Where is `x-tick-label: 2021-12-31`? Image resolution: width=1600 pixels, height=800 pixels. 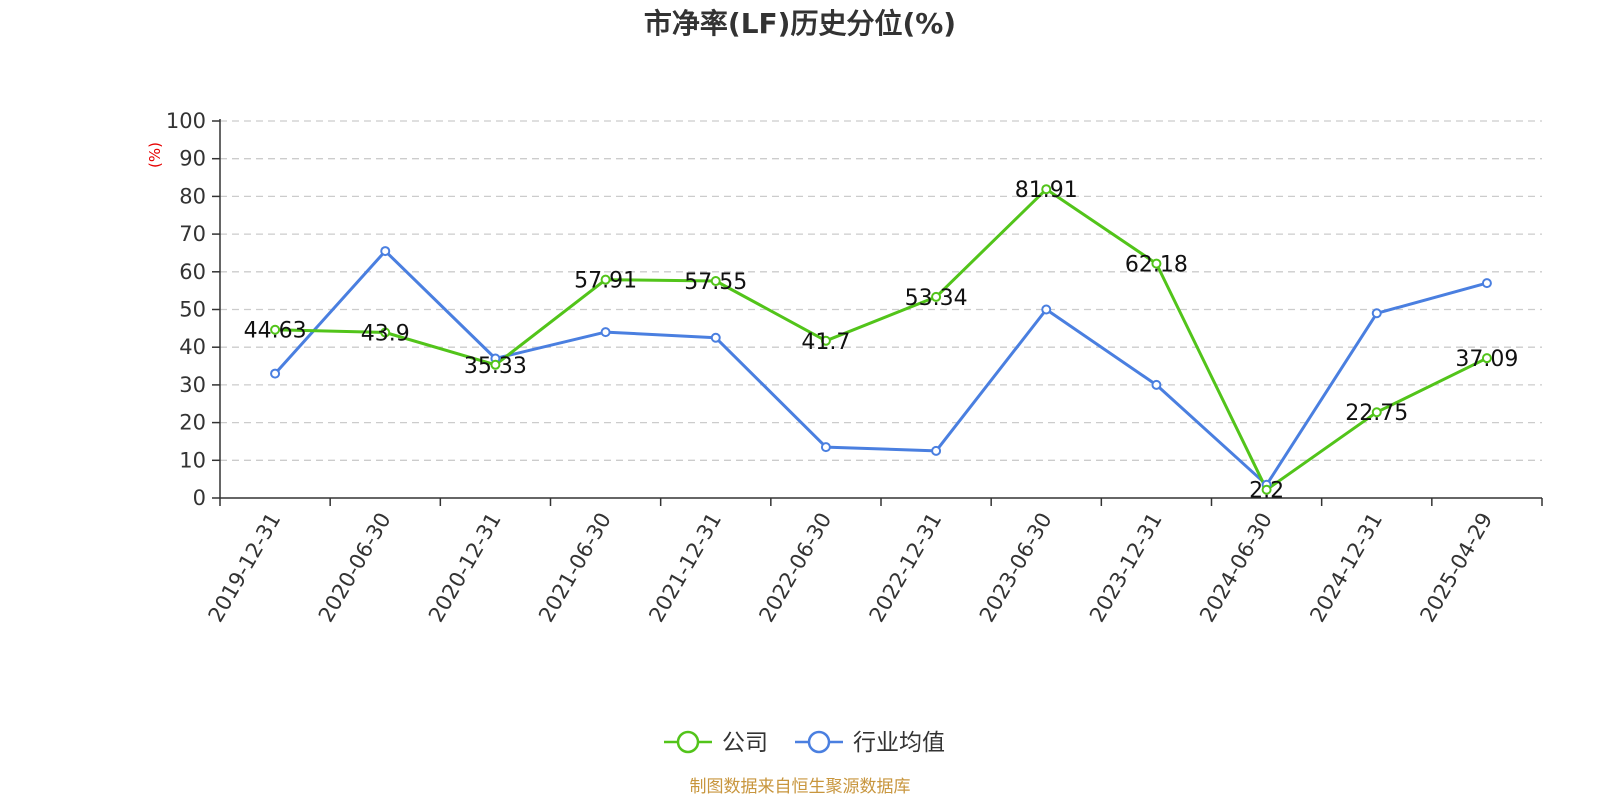
x-tick-label: 2021-12-31 is located at coordinates (685, 568).